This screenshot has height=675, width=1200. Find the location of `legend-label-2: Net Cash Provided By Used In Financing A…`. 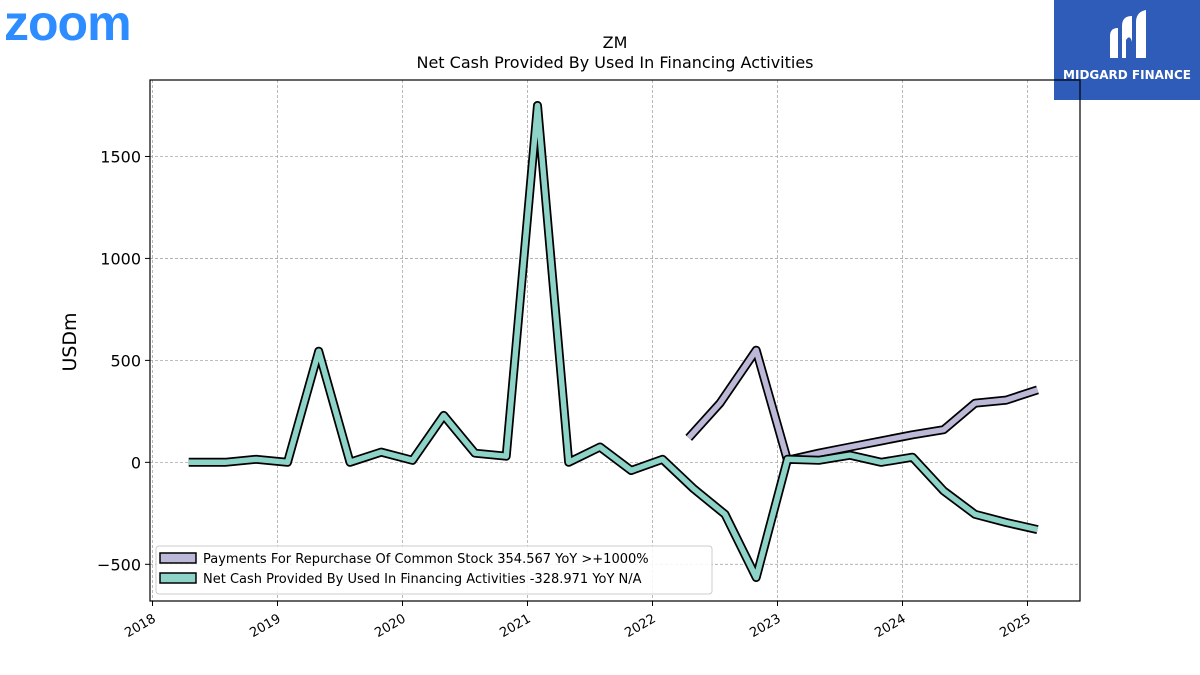

legend-label-2: Net Cash Provided By Used In Financing A… is located at coordinates (422, 579).